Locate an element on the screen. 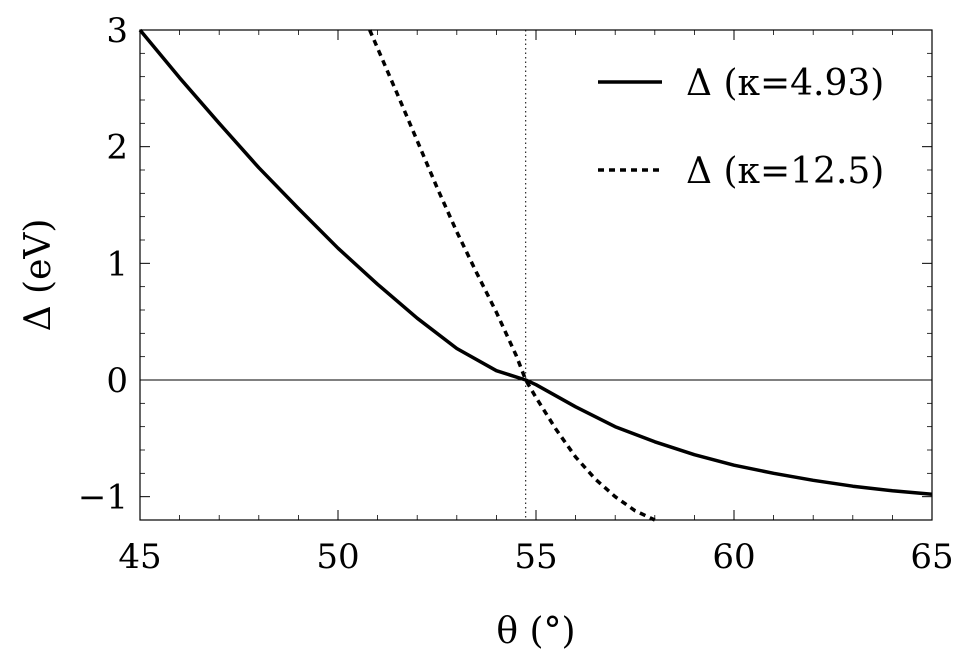 The image size is (960, 660). legend-label-kappa-4-93: Δ (κ=4.93) is located at coordinates (785, 83).